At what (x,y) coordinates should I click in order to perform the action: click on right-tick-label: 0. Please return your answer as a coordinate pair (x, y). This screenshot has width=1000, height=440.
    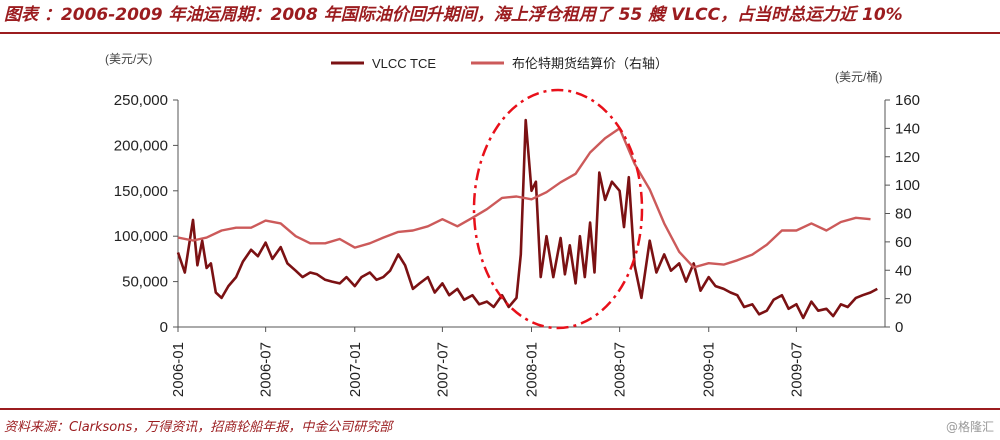
    Looking at the image, I should click on (899, 327).